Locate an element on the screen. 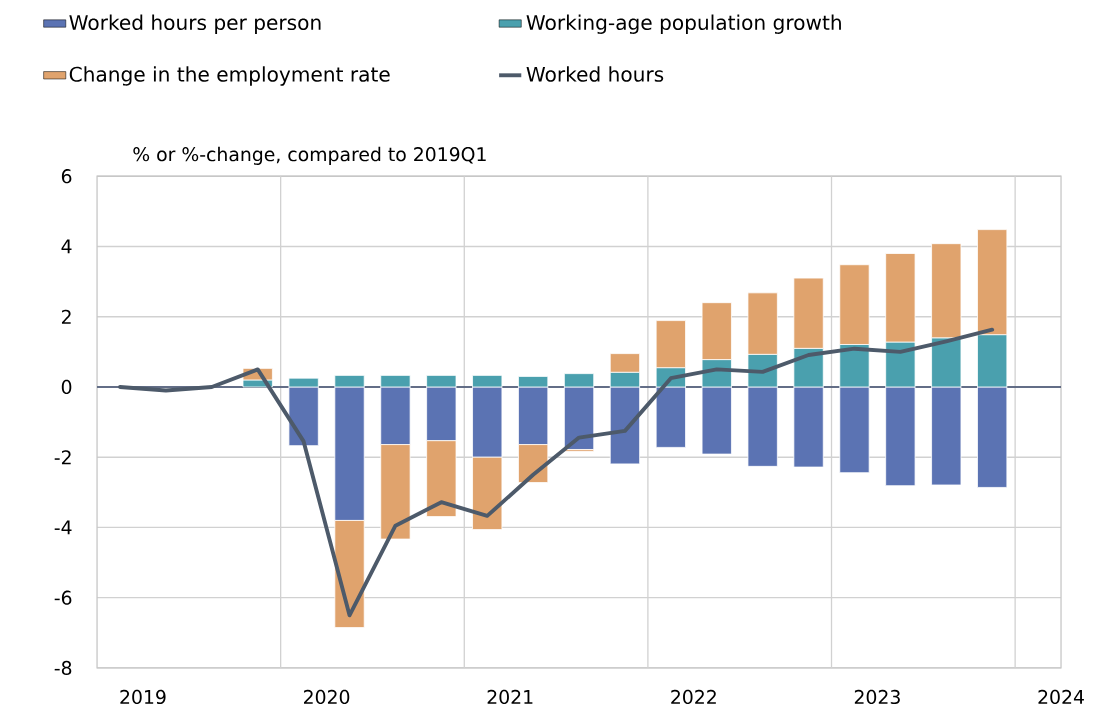 This screenshot has height=723, width=1099. y-tick-label: 4 is located at coordinates (66, 246).